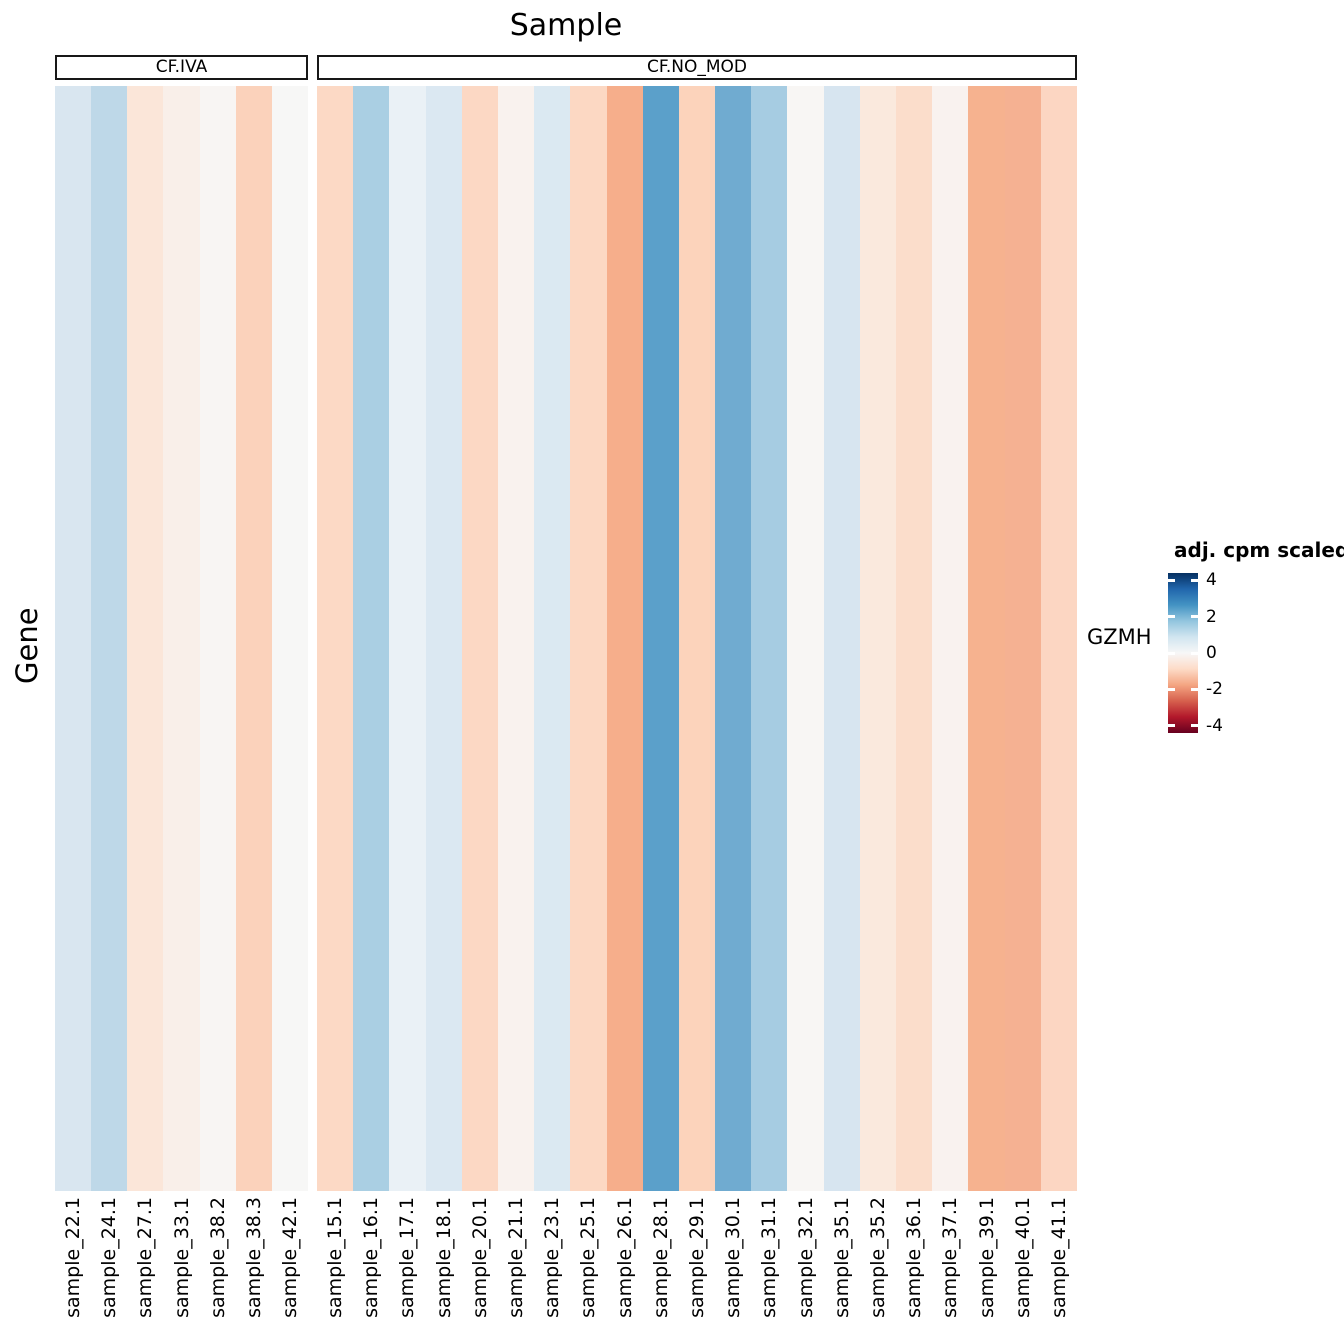  What do you see at coordinates (1058, 1257) in the screenshot?
I see `x-tick-label: sample_41.1` at bounding box center [1058, 1257].